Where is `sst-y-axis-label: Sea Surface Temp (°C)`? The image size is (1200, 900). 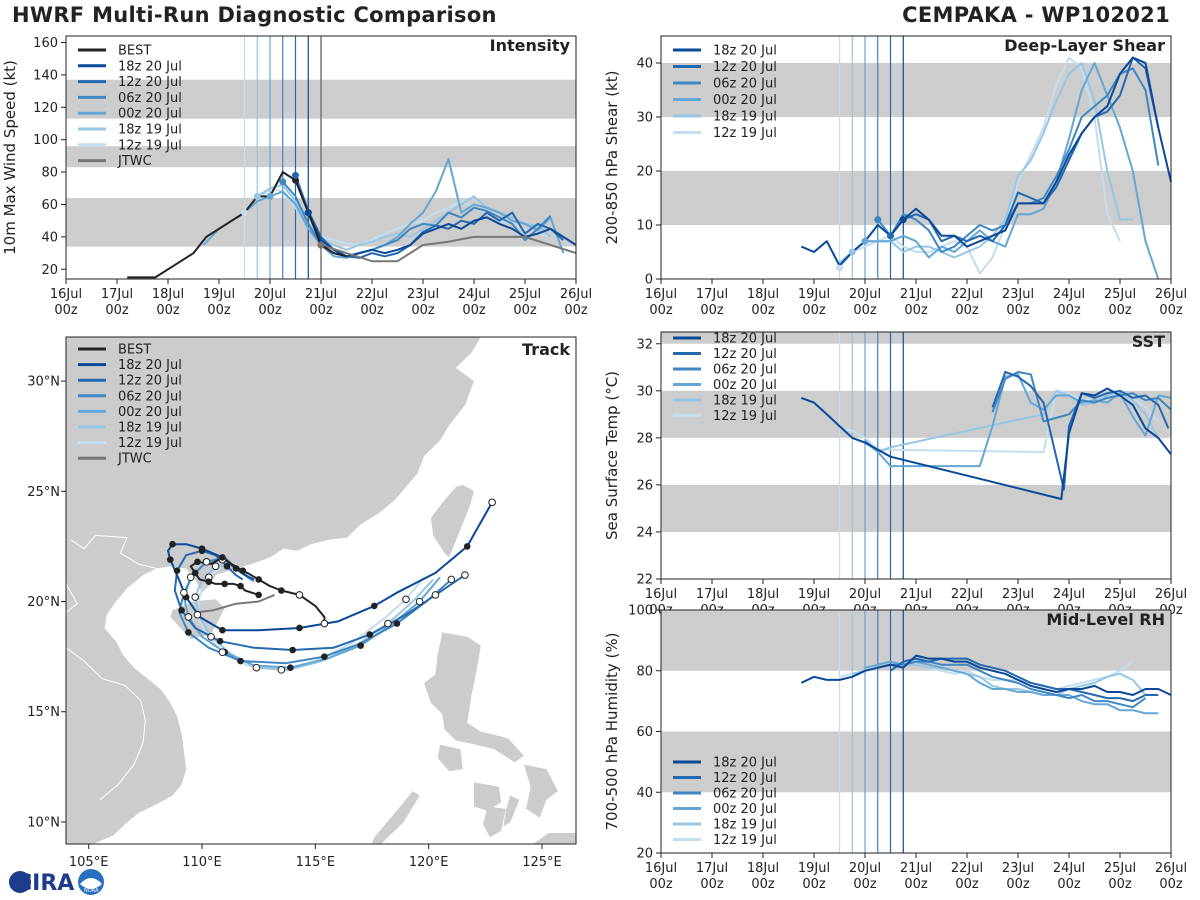
sst-y-axis-label: Sea Surface Temp (°C) is located at coordinates (612, 455).